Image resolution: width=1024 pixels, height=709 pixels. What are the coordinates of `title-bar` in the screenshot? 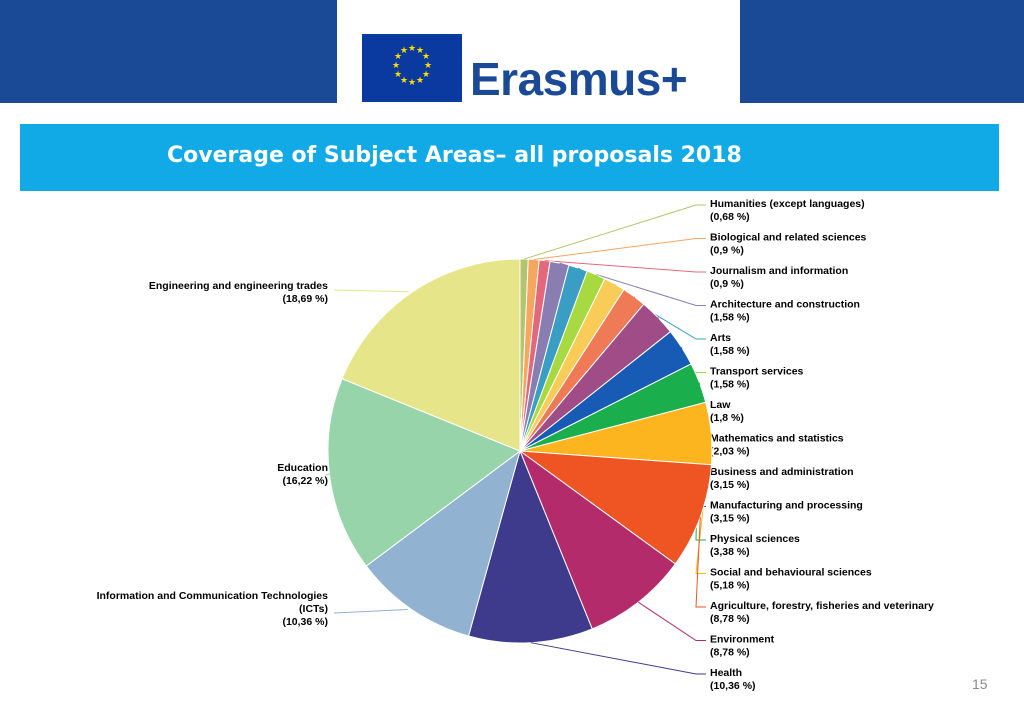 It's located at (509, 157).